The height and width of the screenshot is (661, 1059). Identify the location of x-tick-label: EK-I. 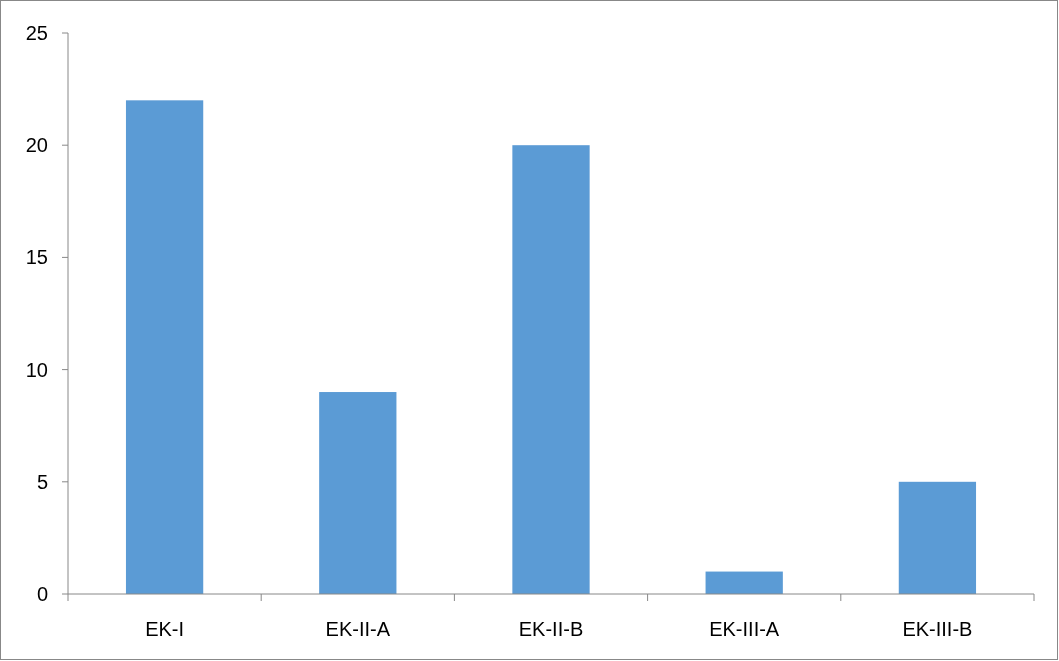
(165, 629).